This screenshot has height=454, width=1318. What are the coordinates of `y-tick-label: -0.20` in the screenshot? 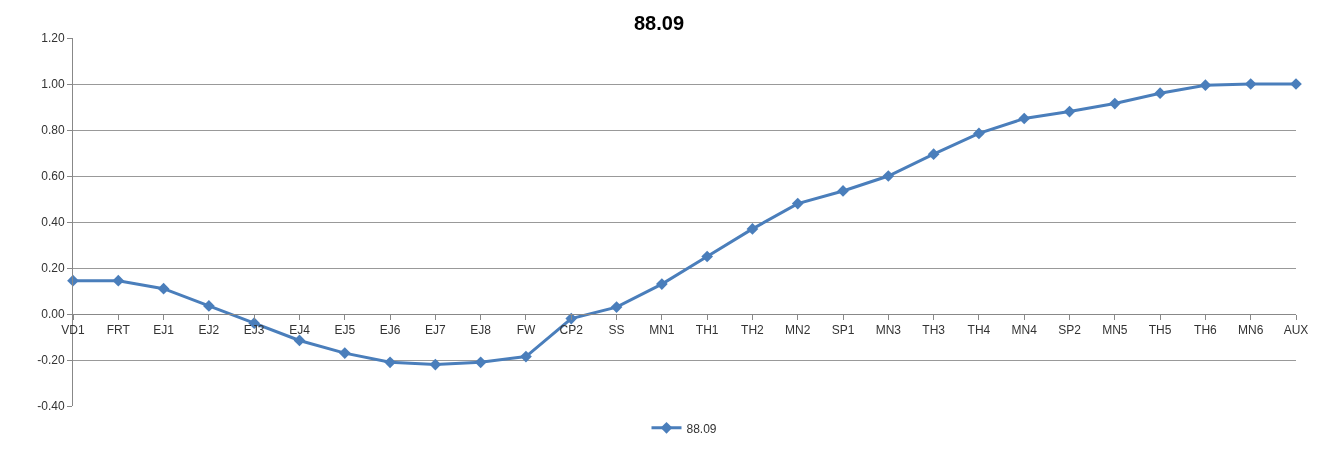 It's located at (51, 360).